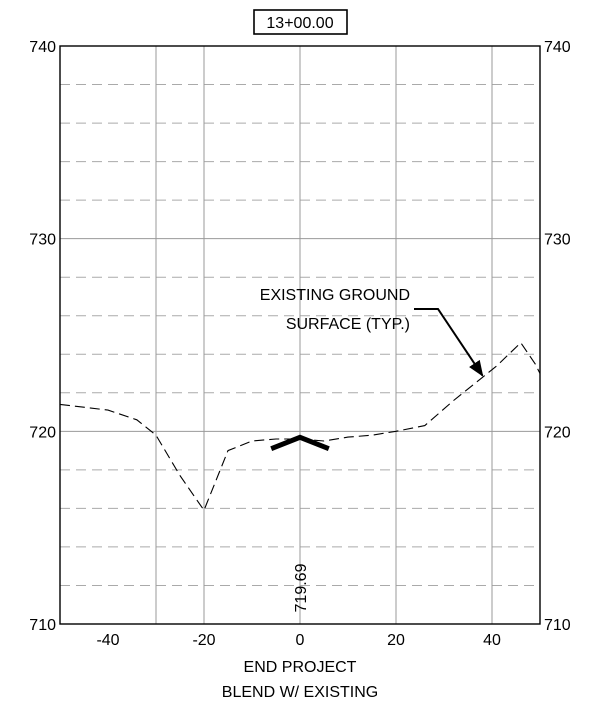 This screenshot has height=710, width=602. What do you see at coordinates (557, 336) in the screenshot?
I see `y-axis-ticks-right: 710 720 730 740` at bounding box center [557, 336].